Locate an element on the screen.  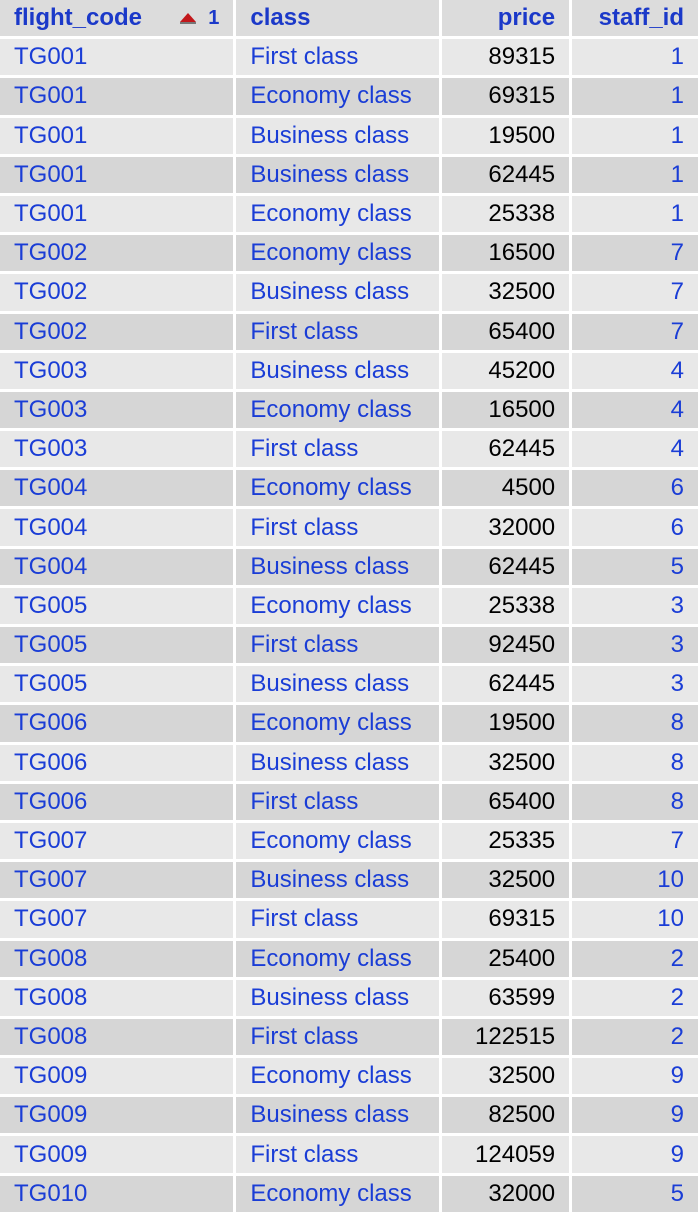
column-header-label: price is located at coordinates (526, 18).